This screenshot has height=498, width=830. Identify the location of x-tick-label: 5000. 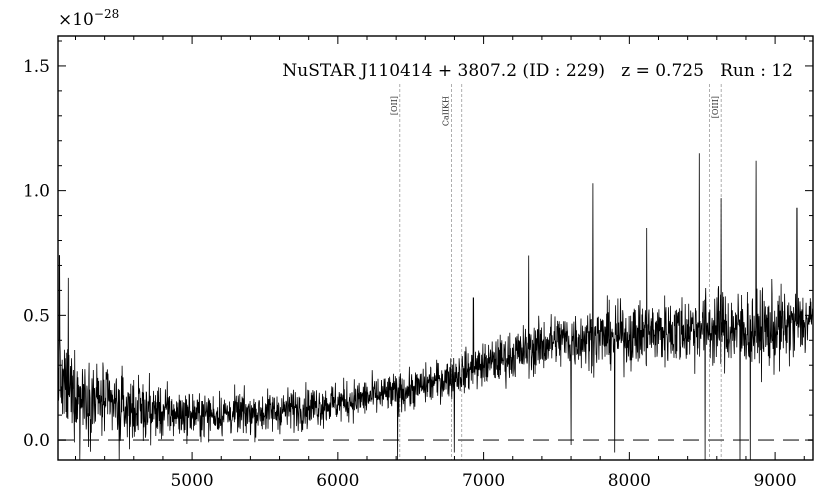
(191, 481).